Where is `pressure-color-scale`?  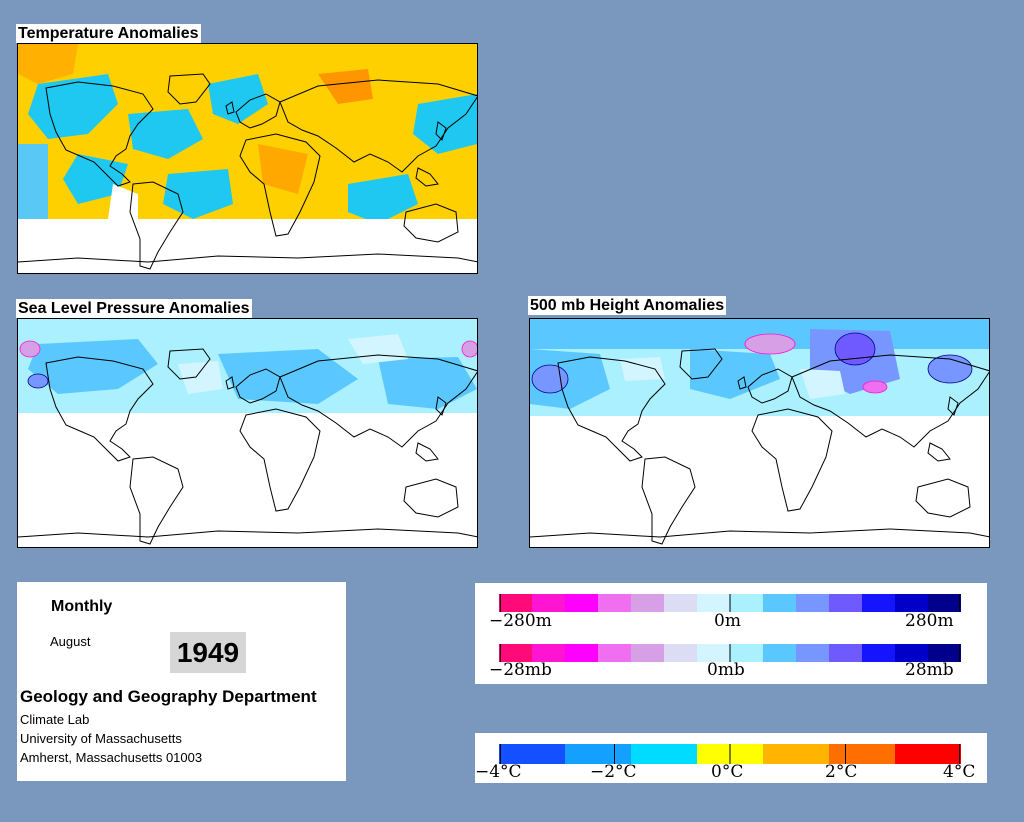
pressure-color-scale is located at coordinates (730, 653).